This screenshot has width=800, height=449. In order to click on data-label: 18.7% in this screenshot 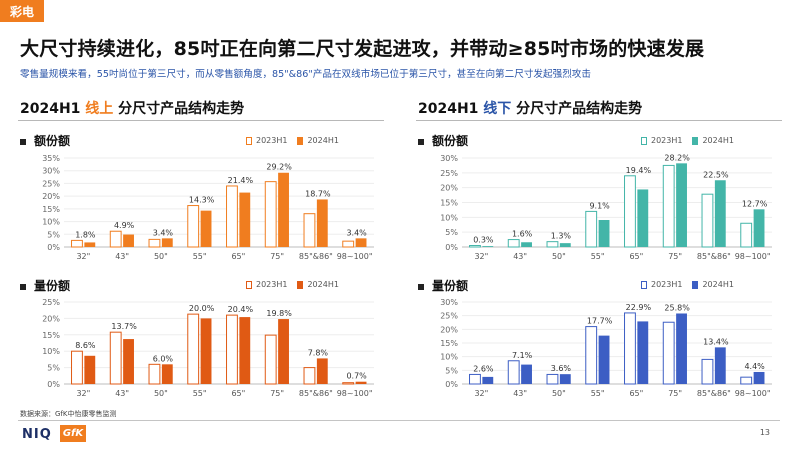, I will do `click(318, 193)`.